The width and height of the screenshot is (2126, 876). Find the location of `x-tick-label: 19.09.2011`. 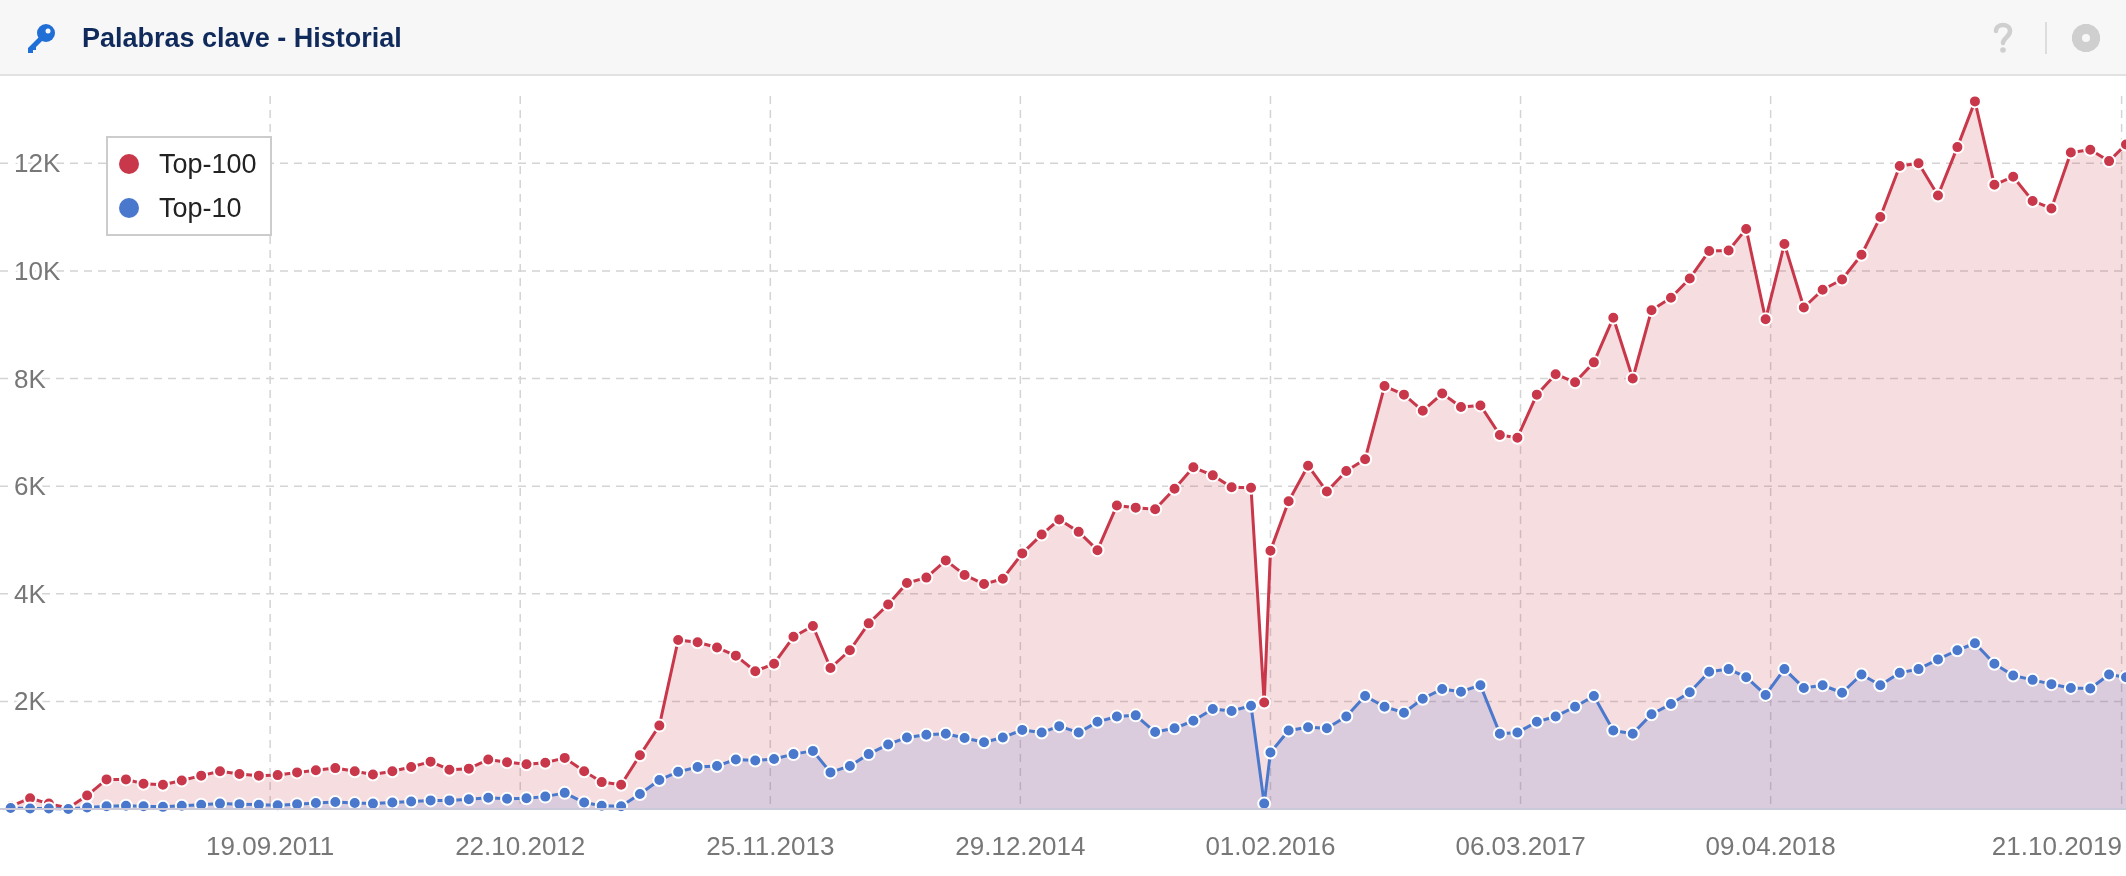

x-tick-label: 19.09.2011 is located at coordinates (270, 846).